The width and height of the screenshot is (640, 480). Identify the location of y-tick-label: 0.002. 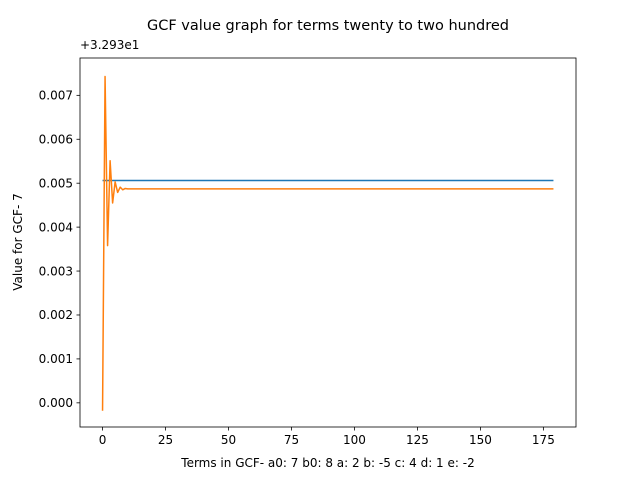
(56, 315).